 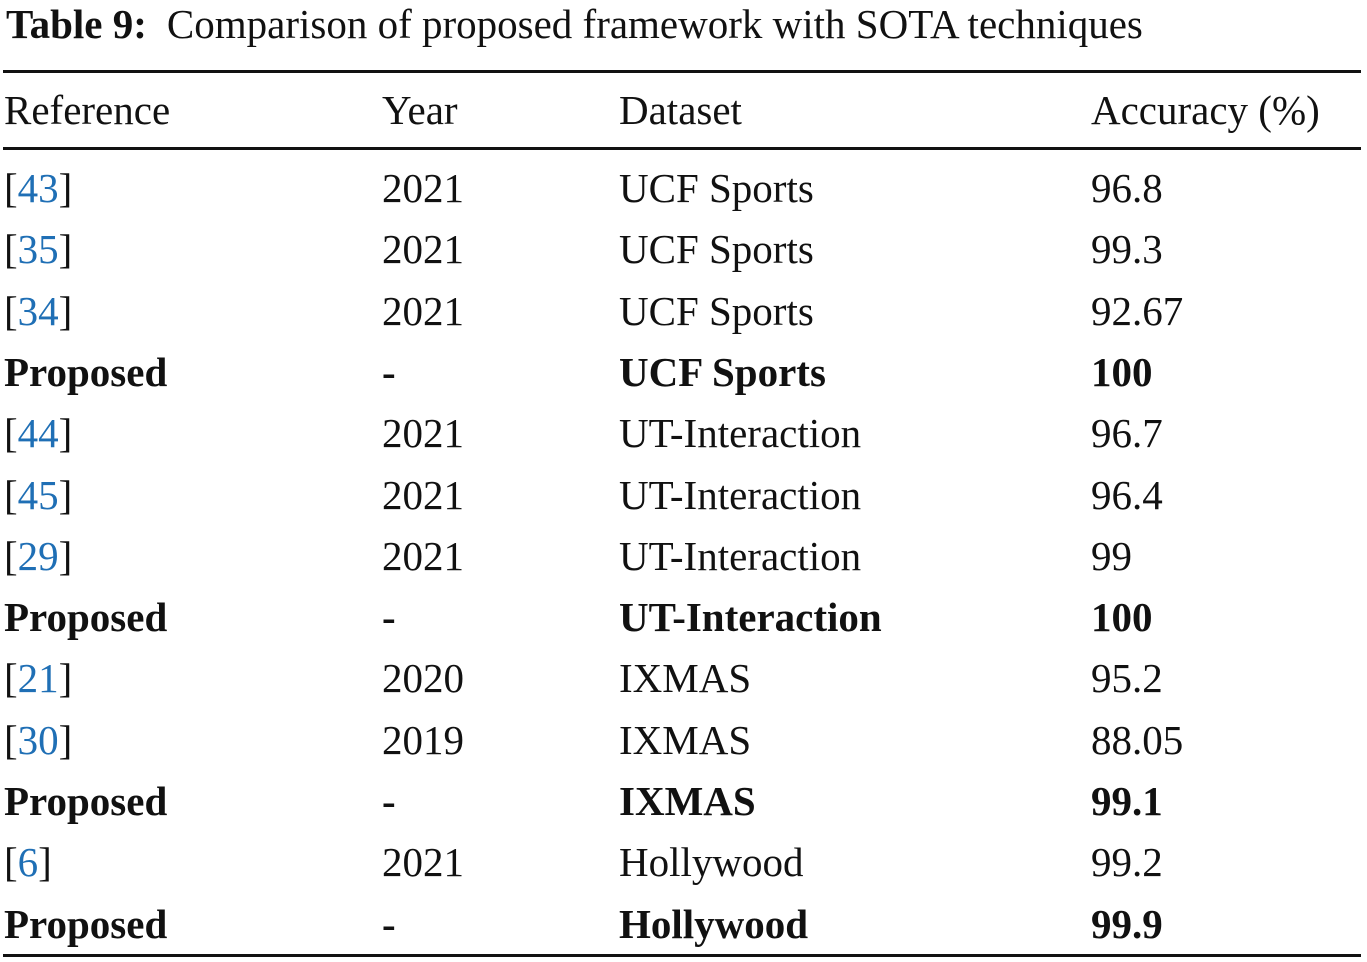 I want to click on cell-accuracy: 96.4, so click(x=1127, y=494).